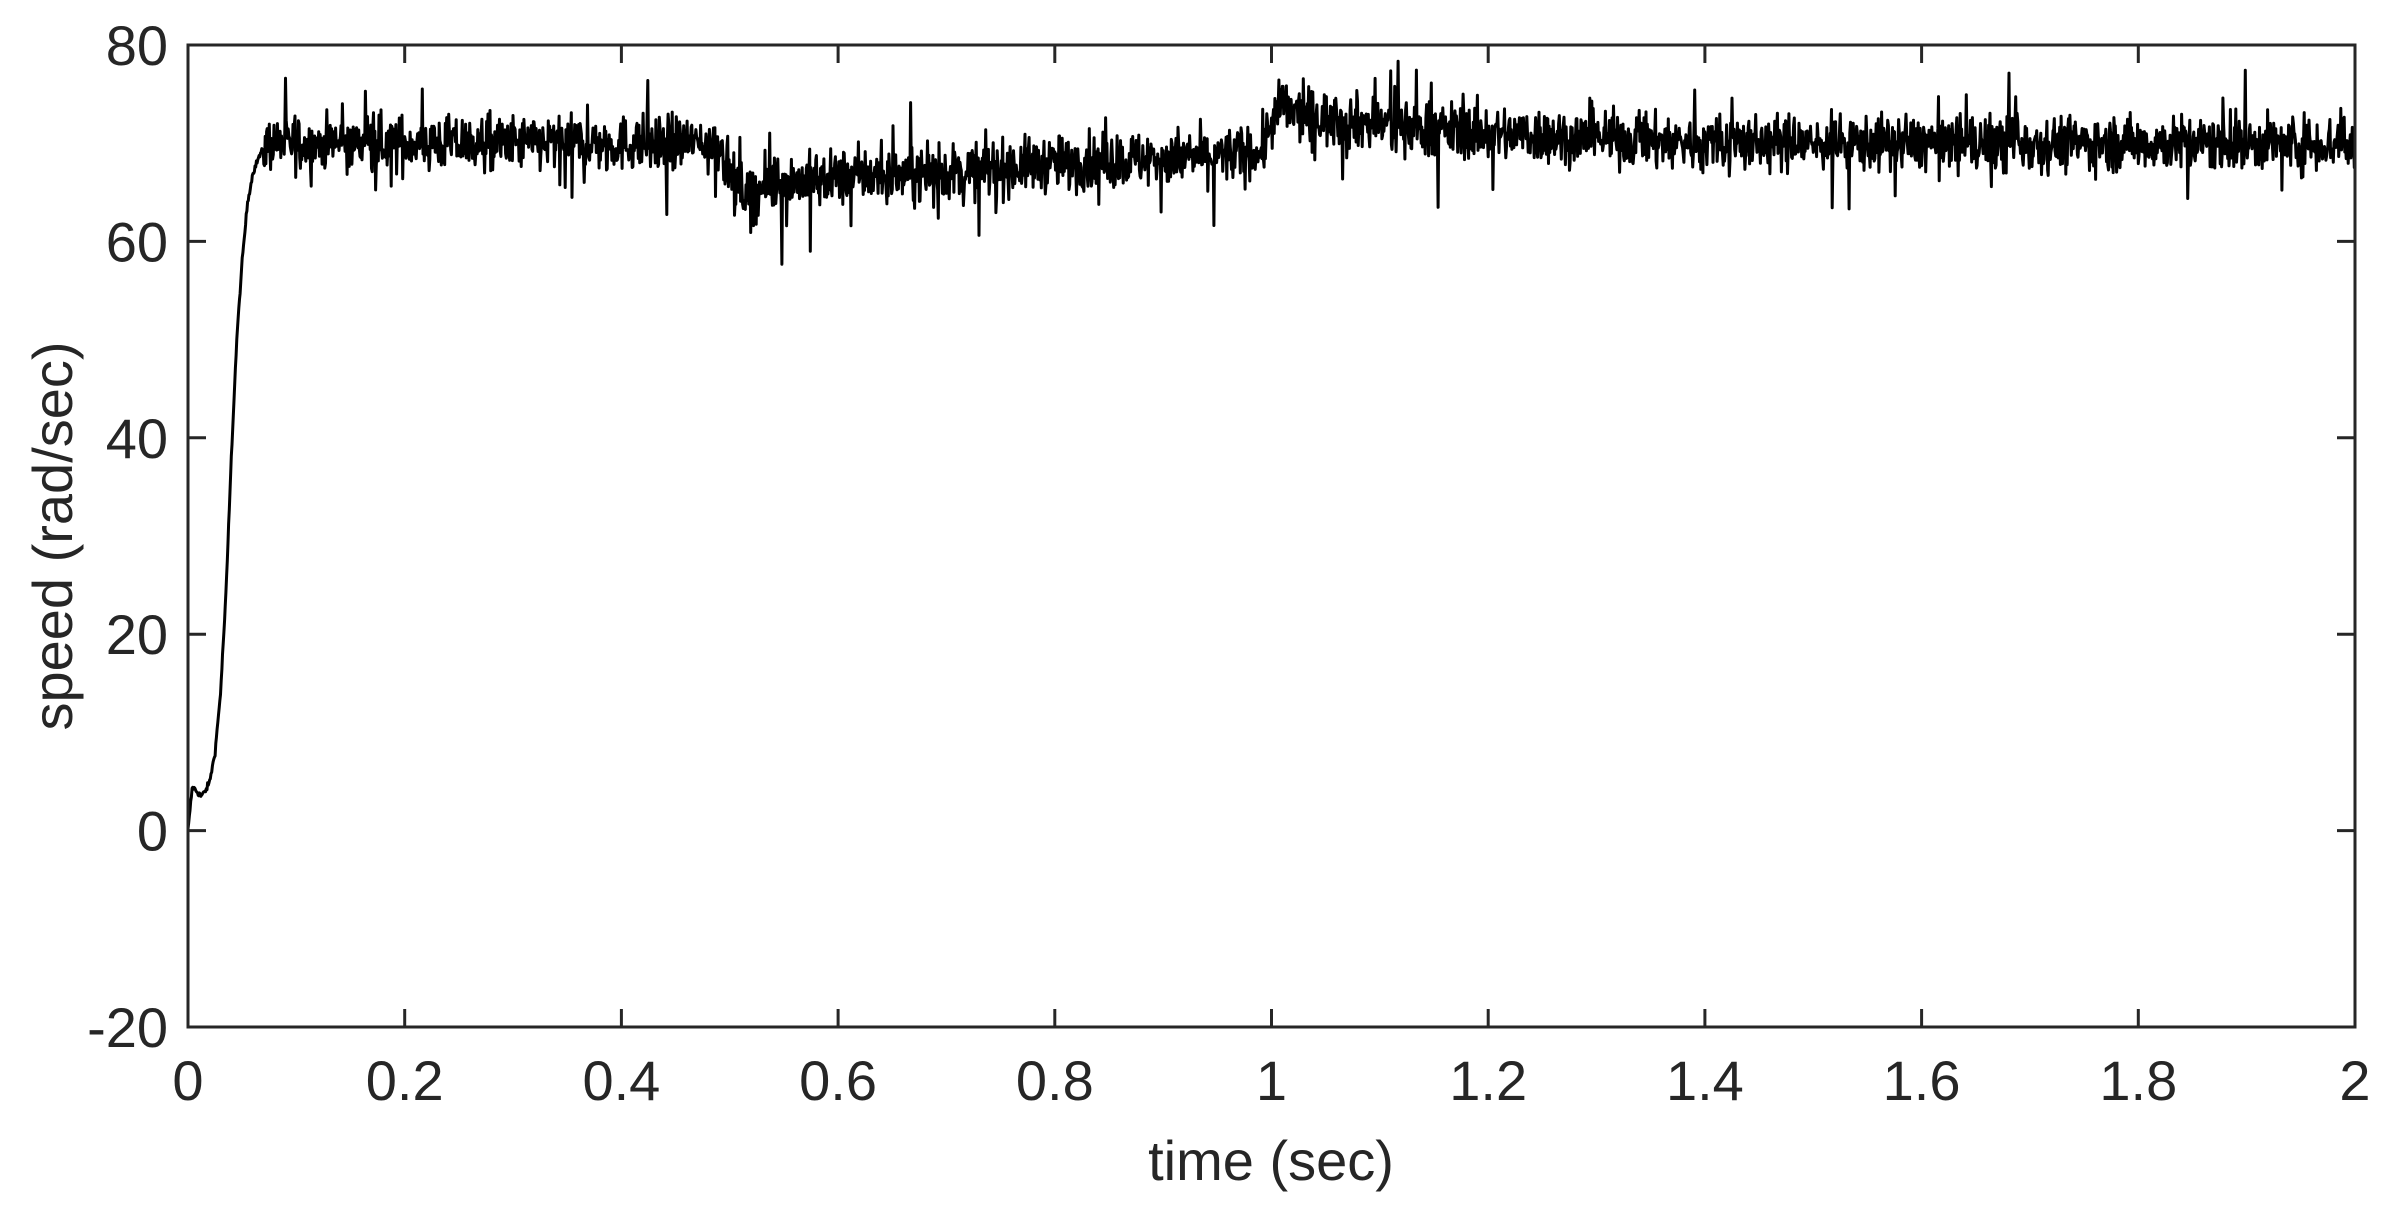  I want to click on x-tick-label: 0.2, so click(405, 1080).